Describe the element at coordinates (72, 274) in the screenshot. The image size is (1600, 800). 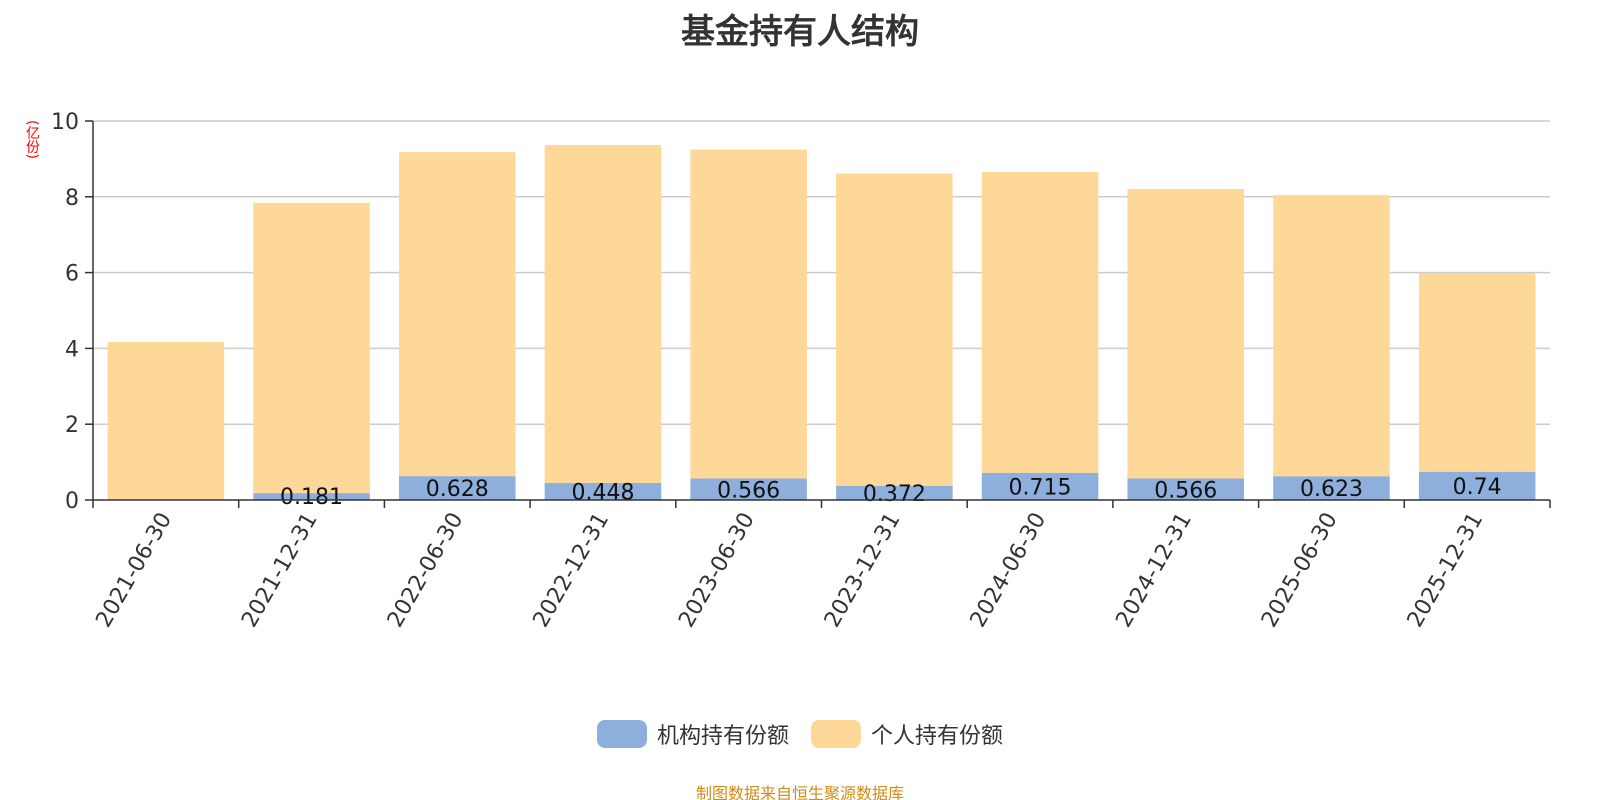
I see `y-tick-label: 6` at that location.